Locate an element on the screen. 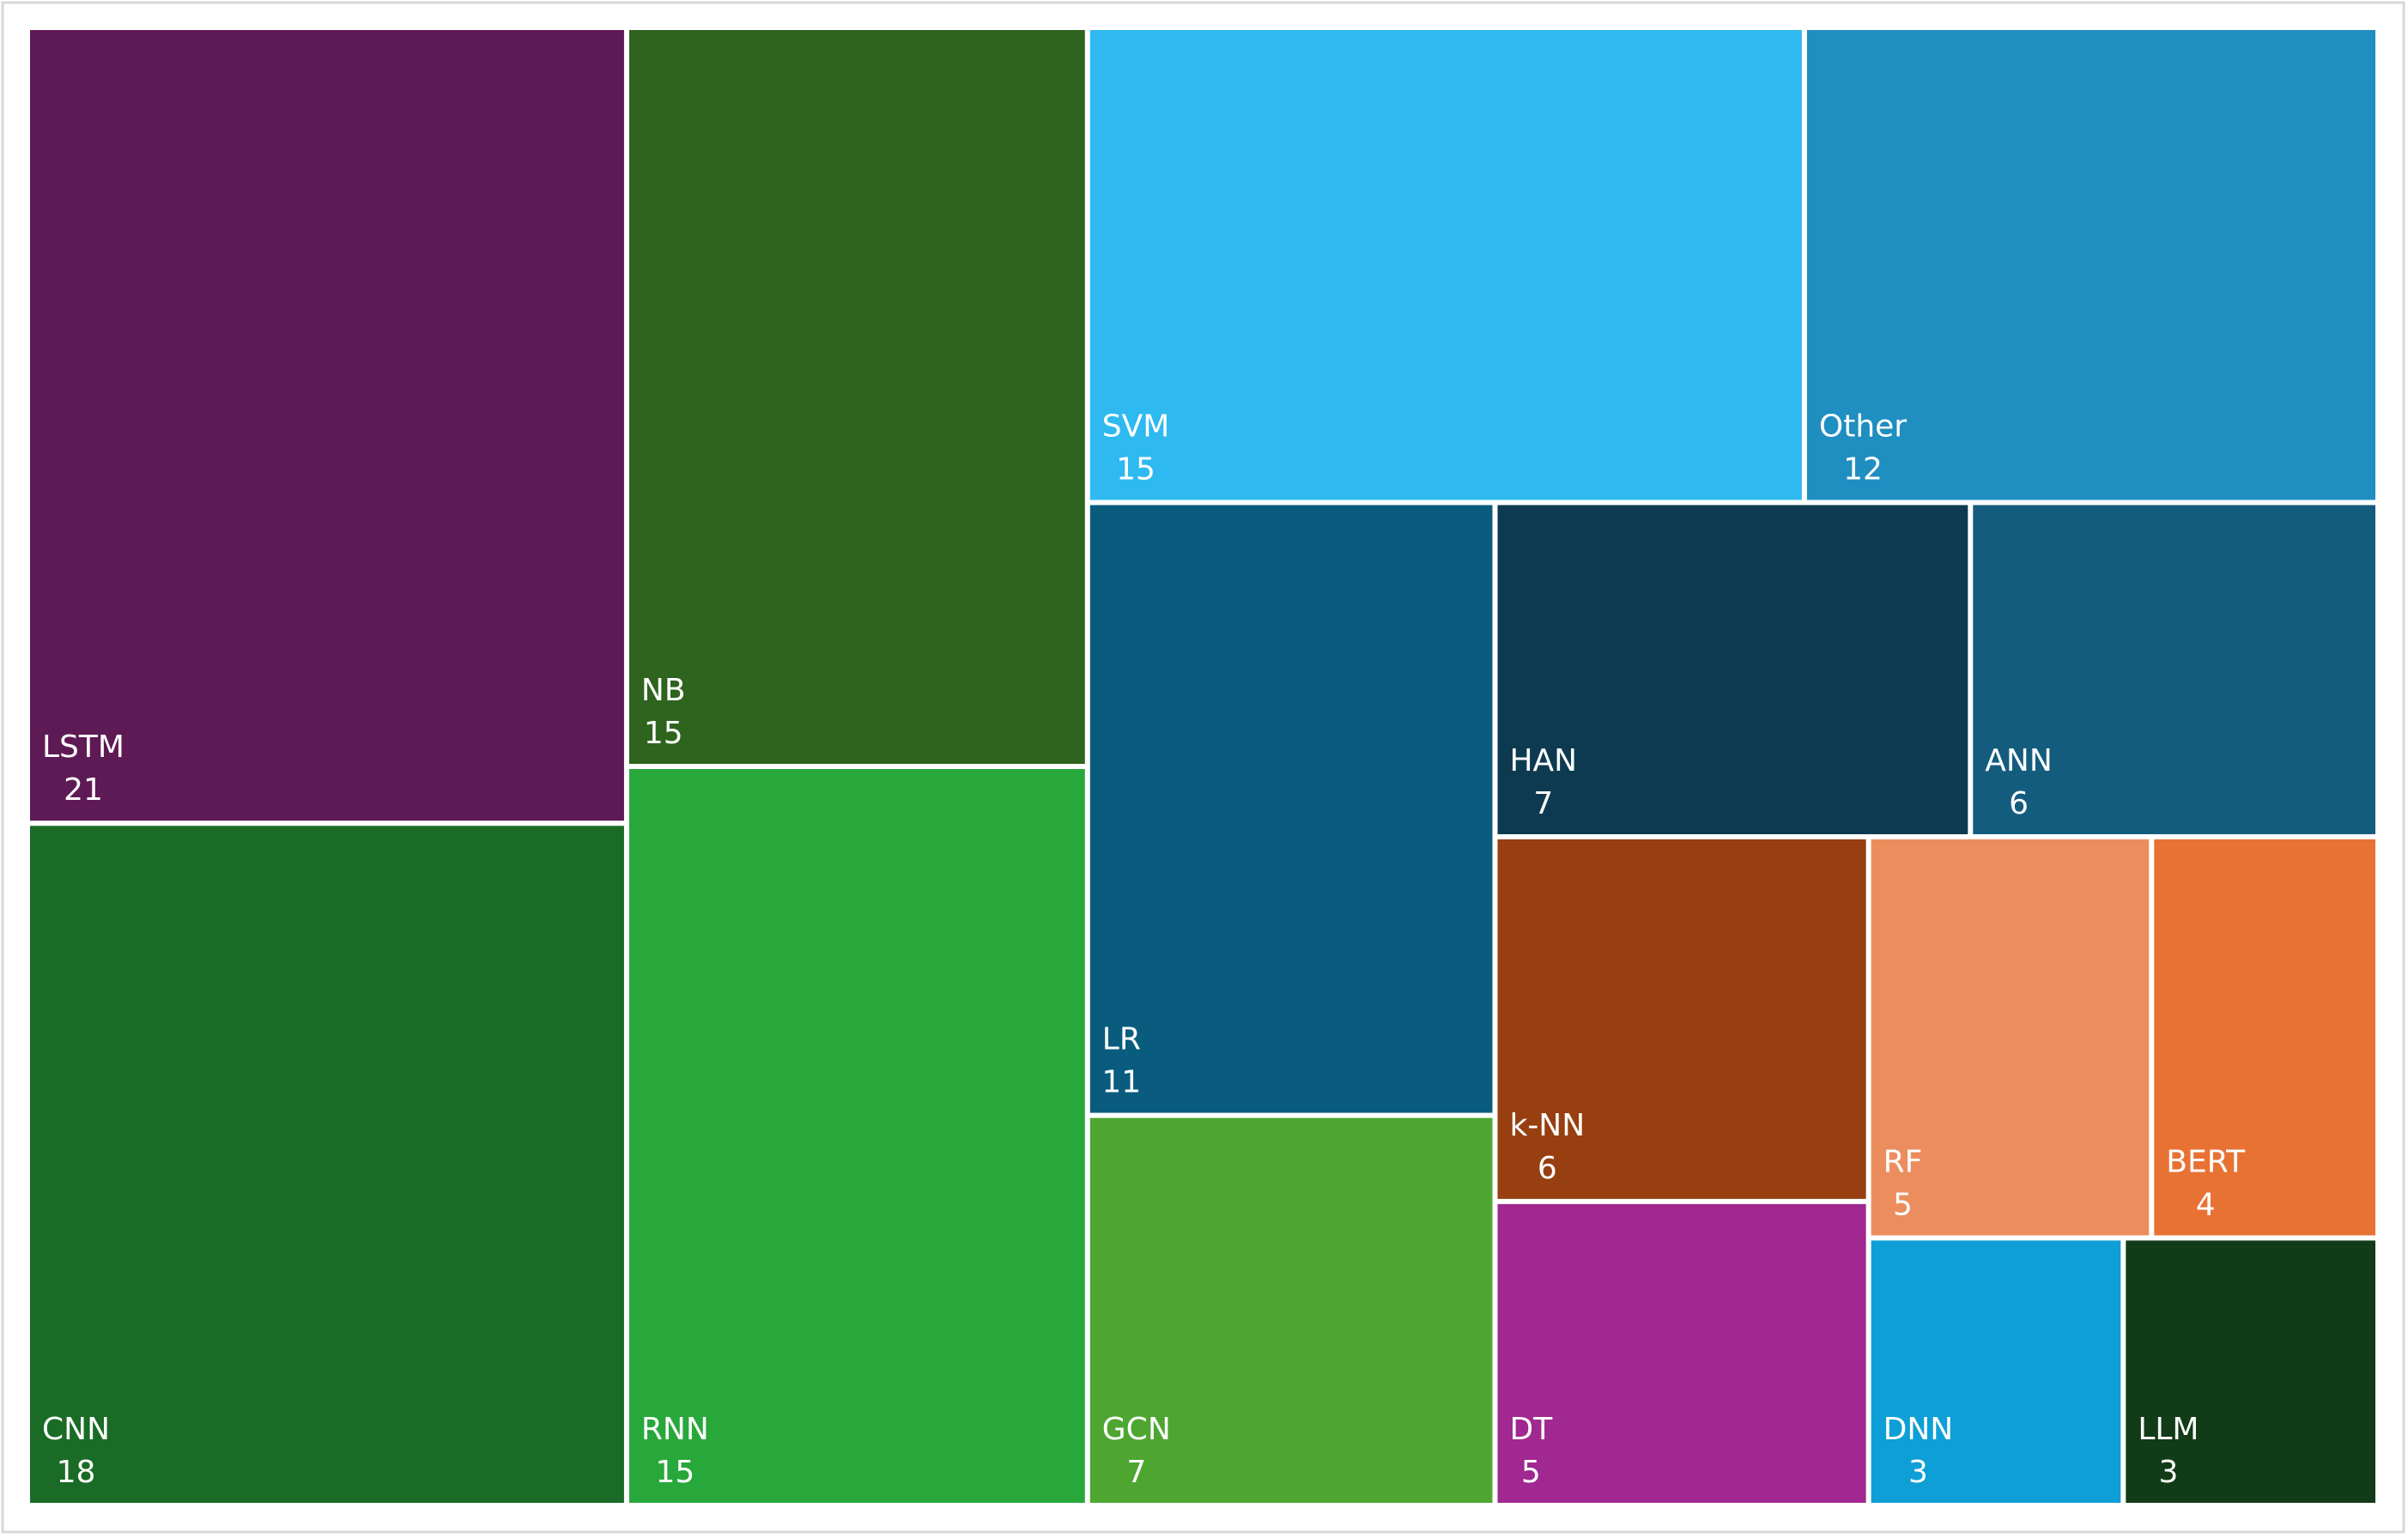 This screenshot has height=1538, width=2408. tile-value: 18 is located at coordinates (76, 1472).